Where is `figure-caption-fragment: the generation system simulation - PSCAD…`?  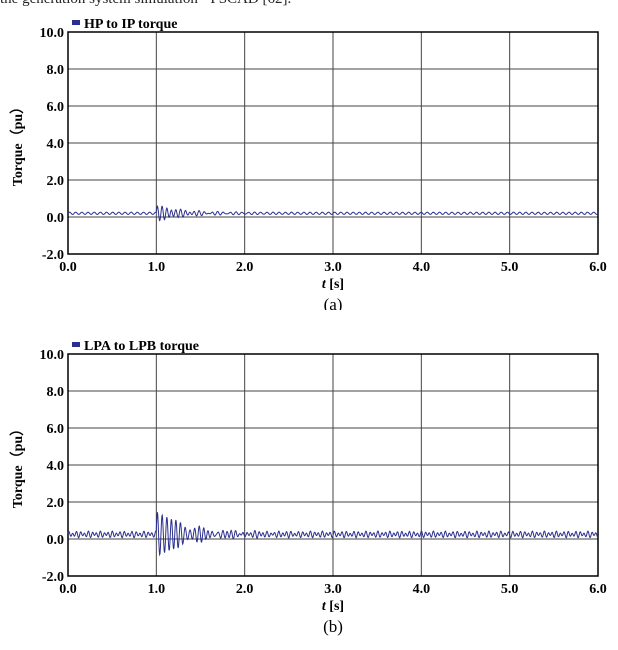
figure-caption-fragment: the generation system simulation - PSCAD… is located at coordinates (309, 4).